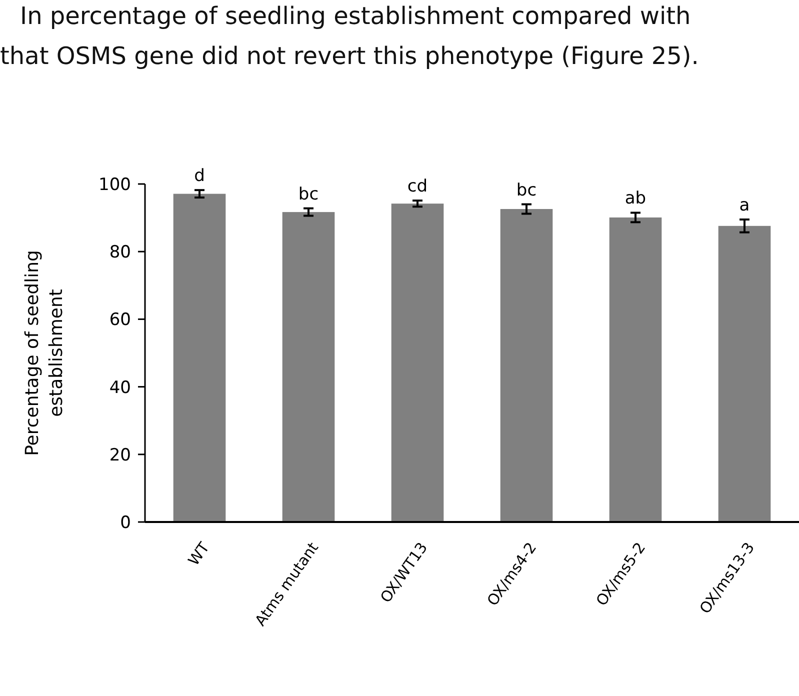 This screenshot has width=799, height=696. What do you see at coordinates (44, 353) in the screenshot?
I see `y-axis-title: Percentage of seedling establishment` at bounding box center [44, 353].